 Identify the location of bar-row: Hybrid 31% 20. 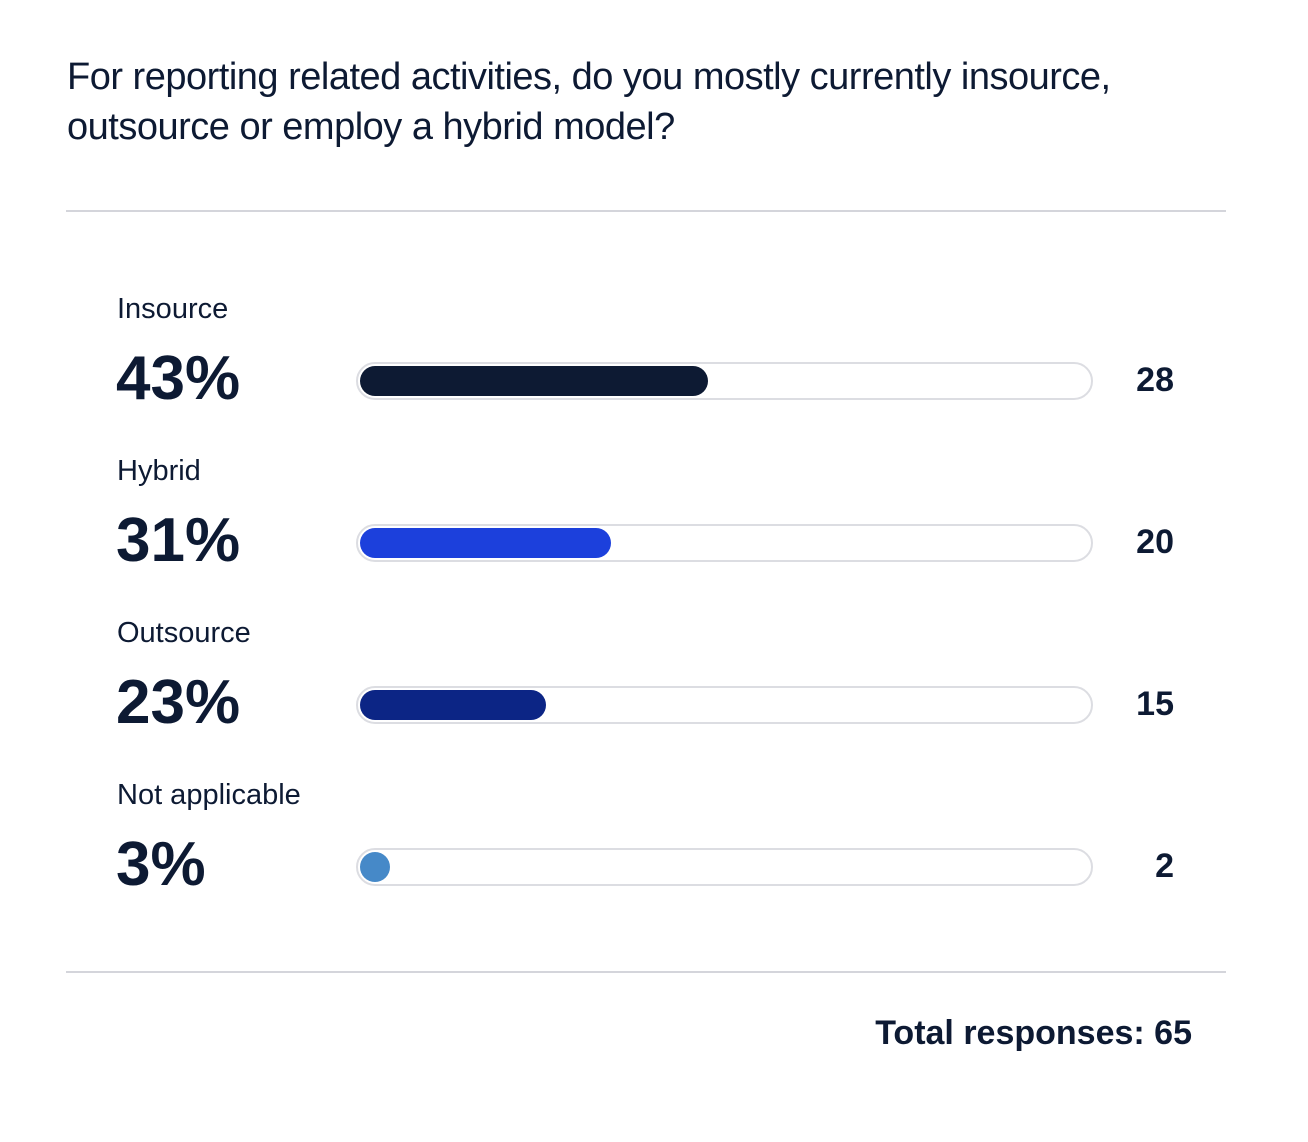
(654, 535).